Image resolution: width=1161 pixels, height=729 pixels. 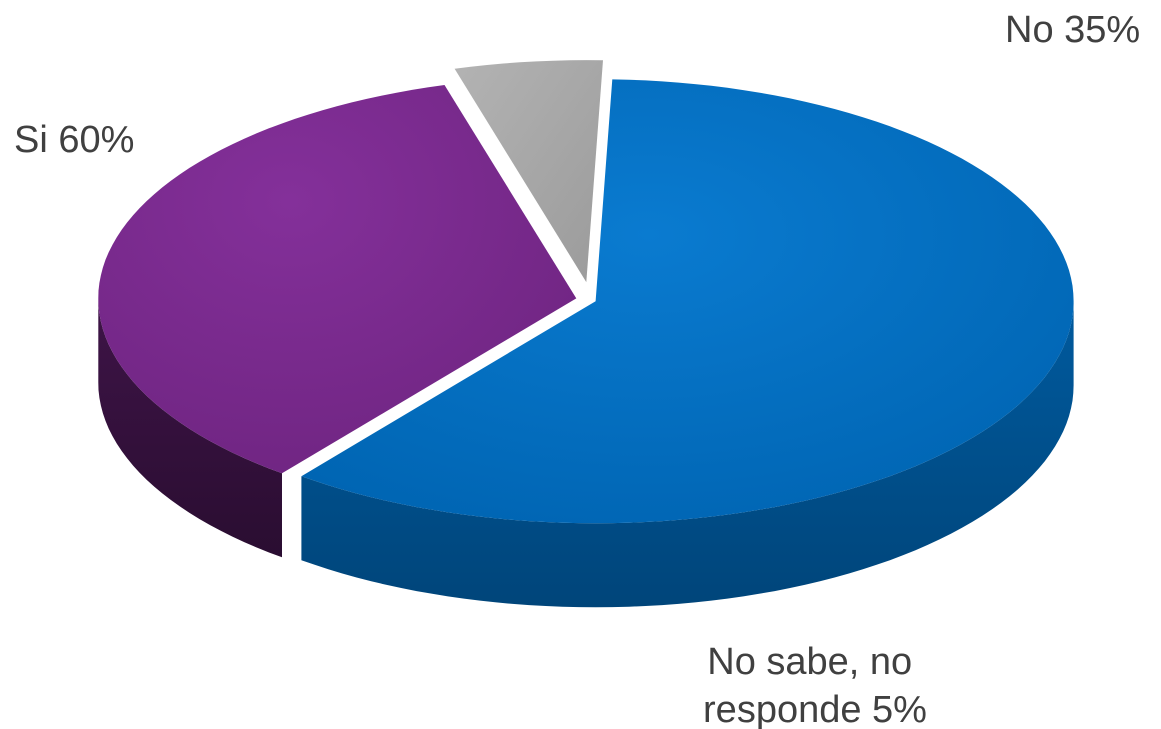 What do you see at coordinates (815, 709) in the screenshot?
I see `slice-label-ns-line2: responde 5%` at bounding box center [815, 709].